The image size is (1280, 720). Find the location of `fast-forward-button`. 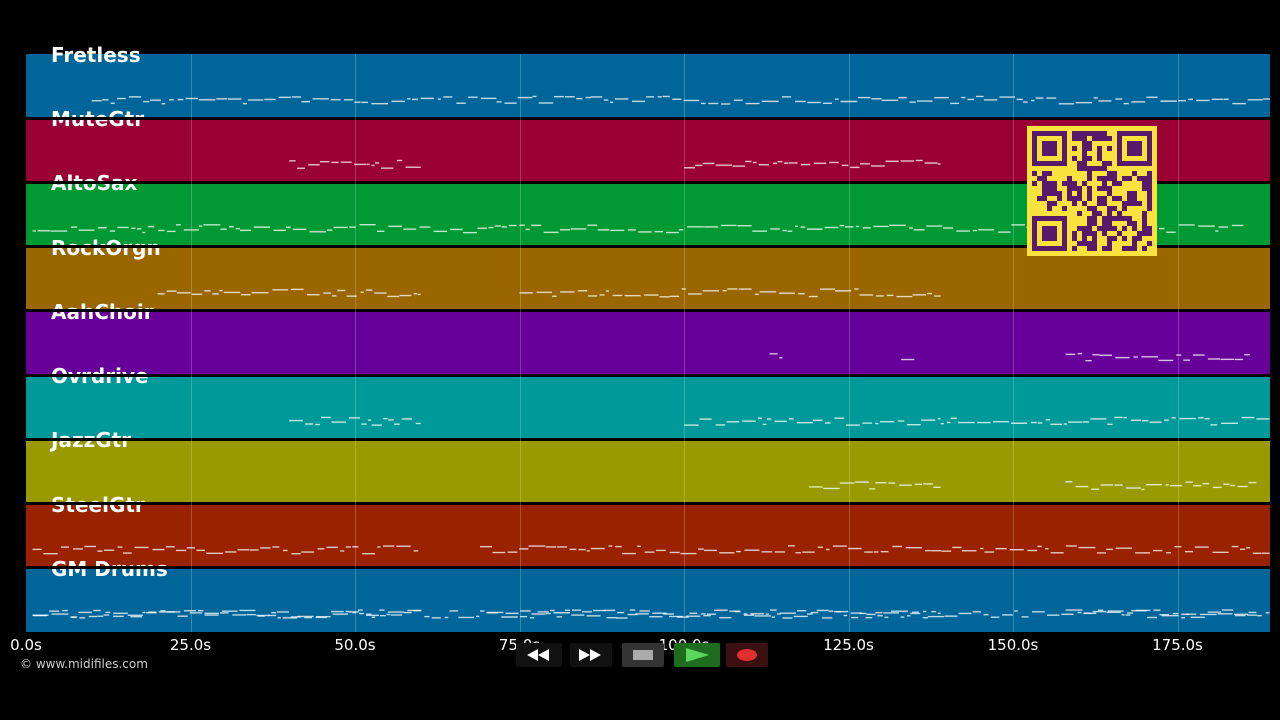

fast-forward-button is located at coordinates (591, 655).